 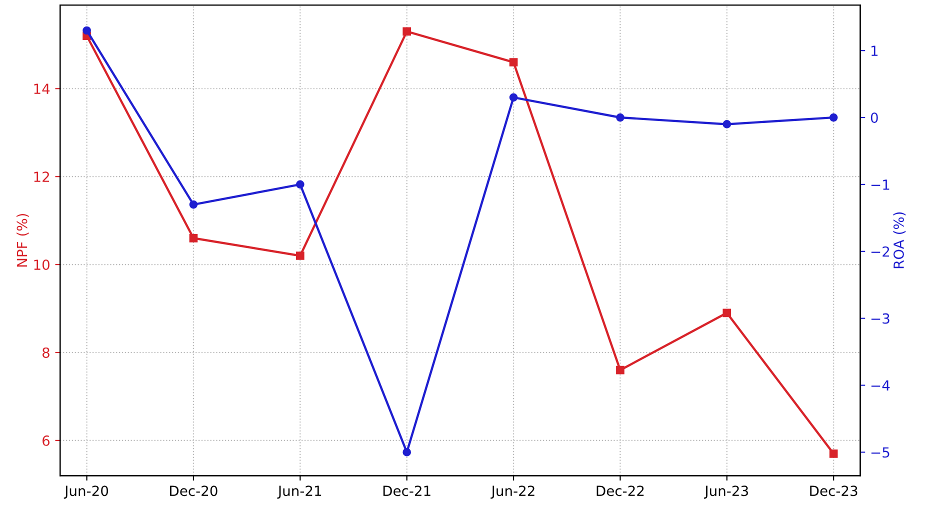 I want to click on y2-tick-label: 0, so click(x=874, y=117).